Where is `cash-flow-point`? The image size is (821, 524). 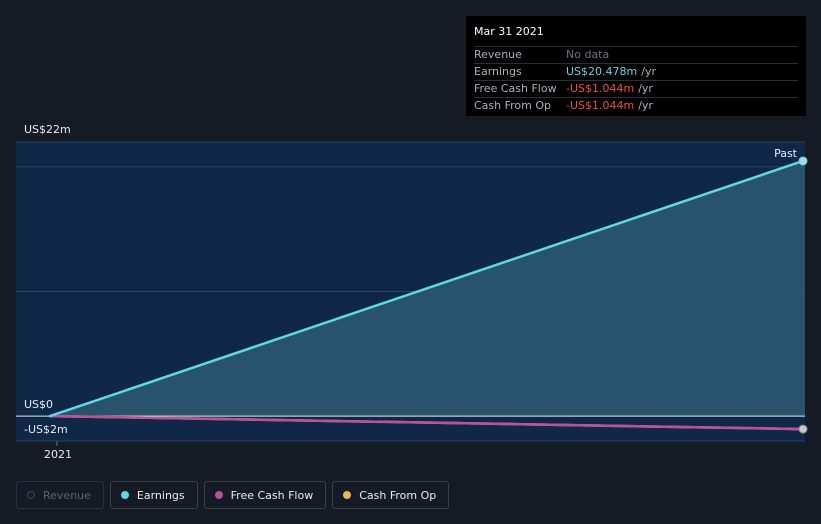
cash-flow-point is located at coordinates (803, 429).